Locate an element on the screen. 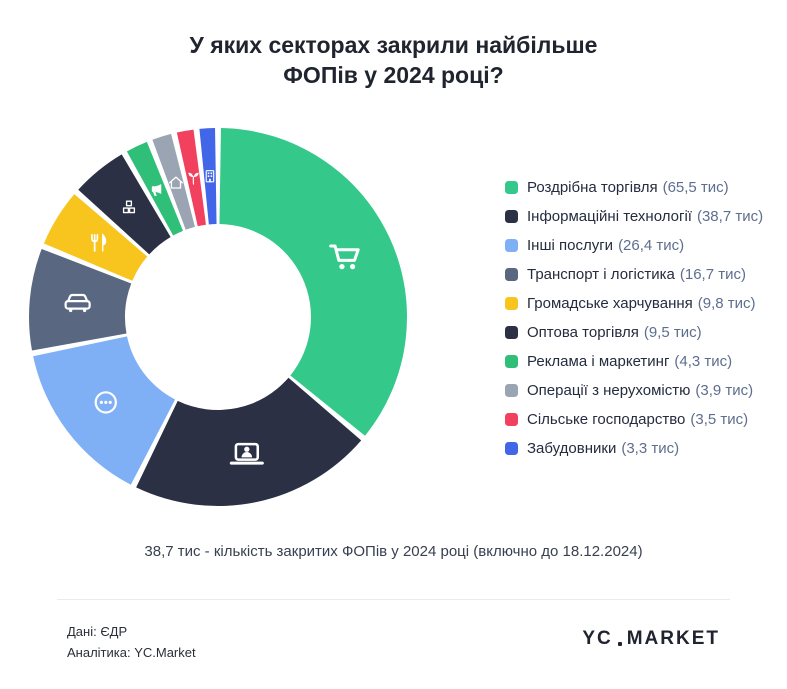 The image size is (787, 689). page-title-line: У яких секторах закрили найбільше is located at coordinates (393, 45).